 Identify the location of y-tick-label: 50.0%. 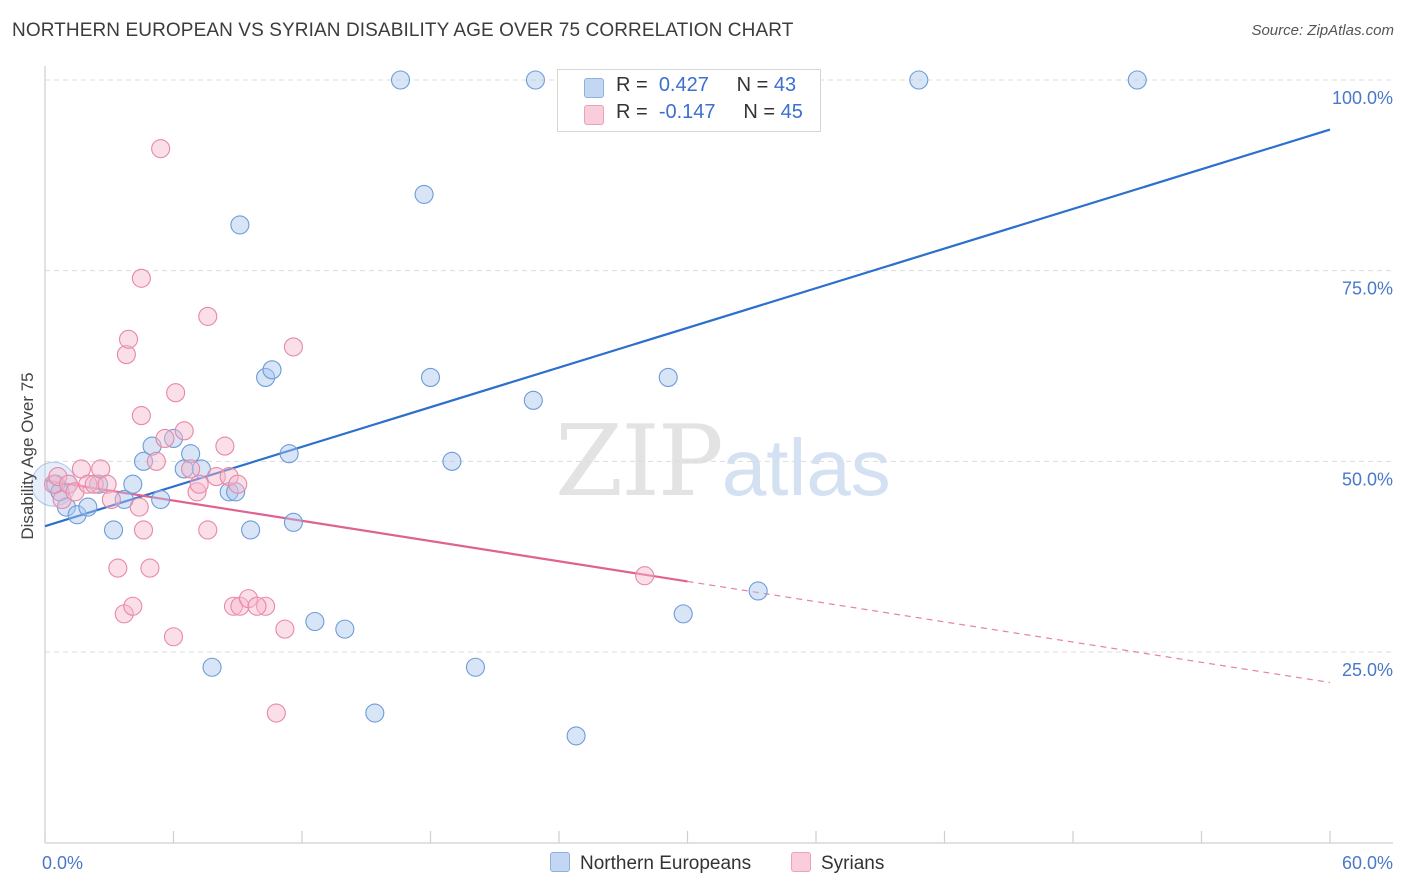
(1367, 479).